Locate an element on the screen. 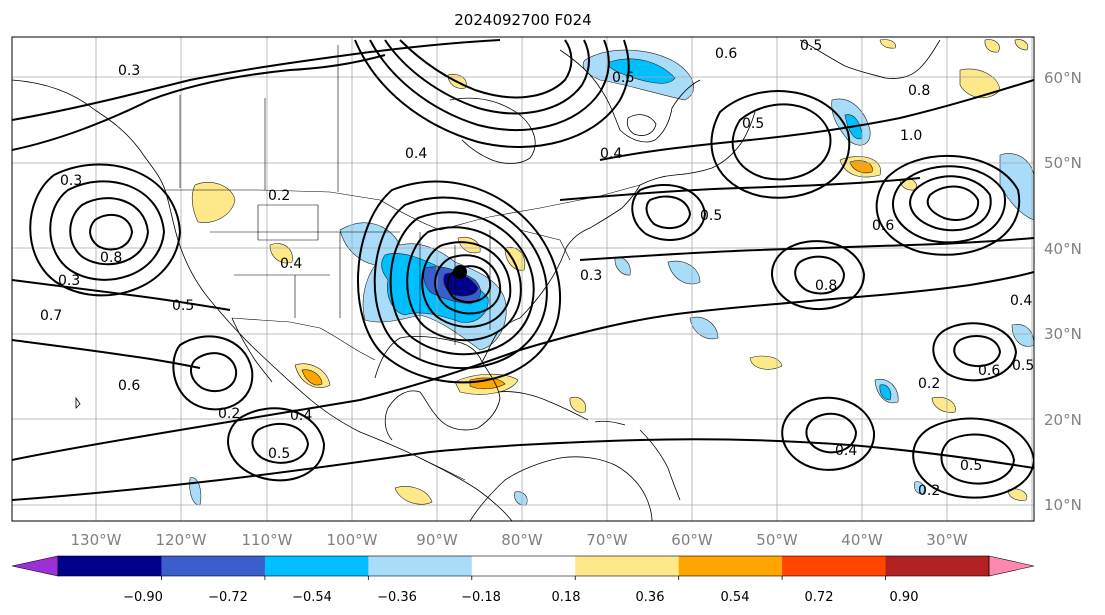 The width and height of the screenshot is (1105, 615). lon-label-120w: 120°W is located at coordinates (181, 540).